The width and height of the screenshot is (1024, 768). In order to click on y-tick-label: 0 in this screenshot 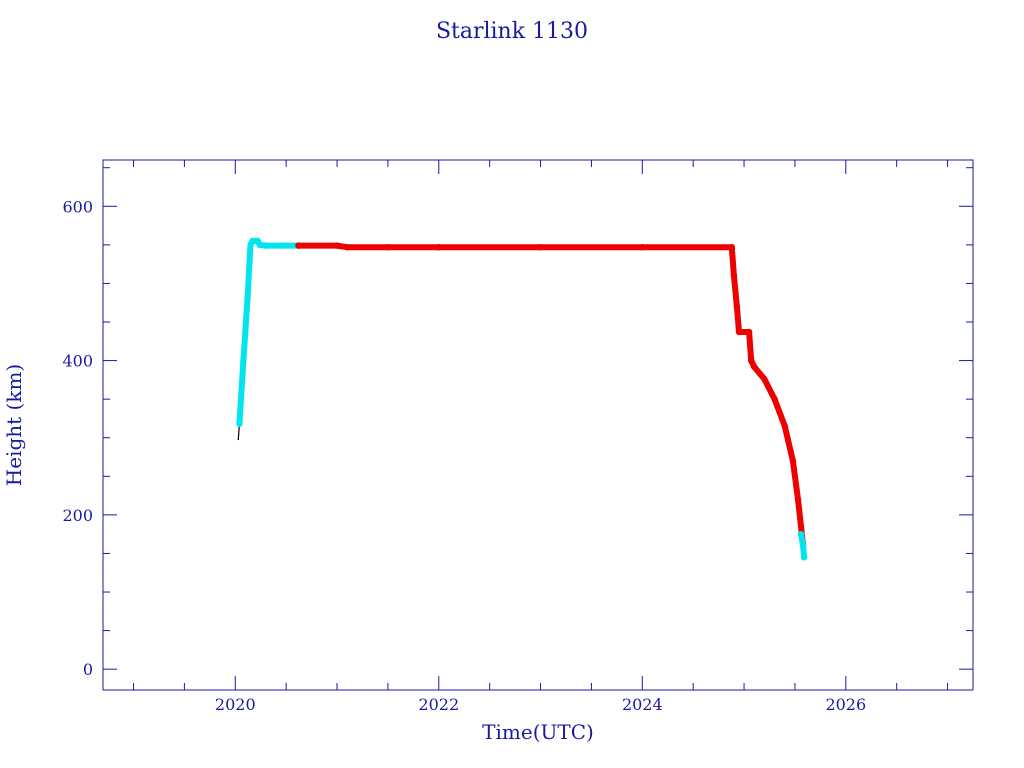, I will do `click(88, 669)`.